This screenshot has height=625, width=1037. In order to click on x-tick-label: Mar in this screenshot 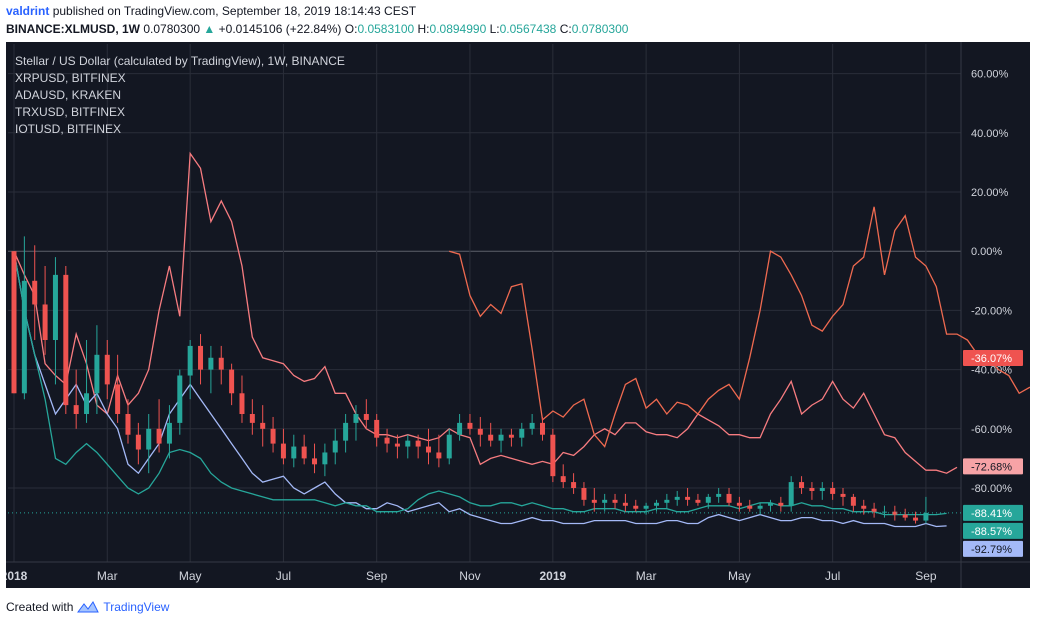, I will do `click(646, 576)`.